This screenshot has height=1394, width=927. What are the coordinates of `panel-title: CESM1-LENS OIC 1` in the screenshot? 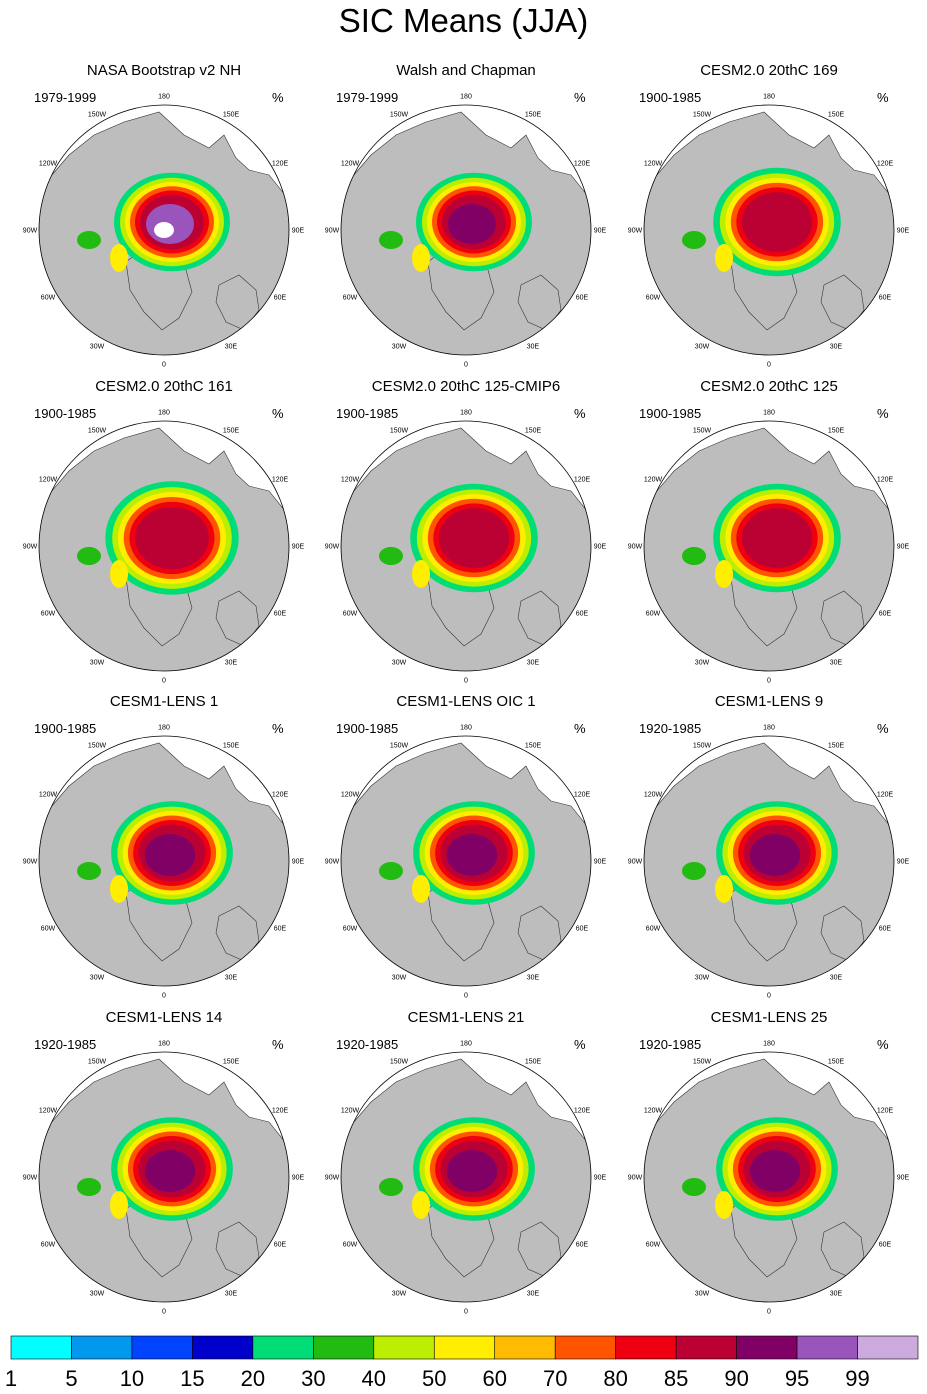 It's located at (465, 701).